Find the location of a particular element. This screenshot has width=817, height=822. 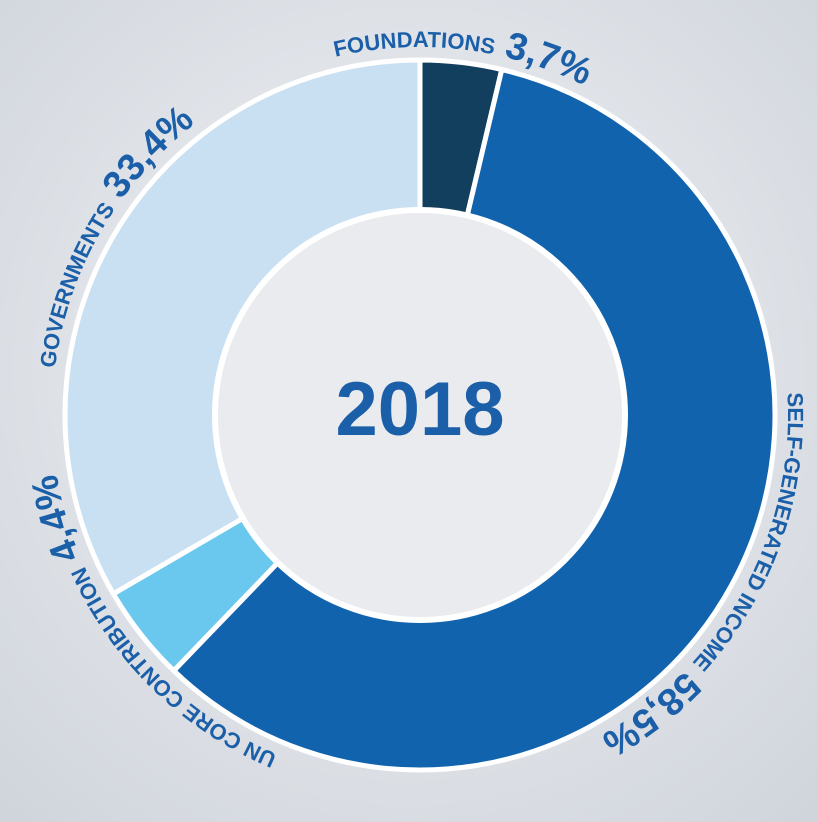

center-title: 2018 is located at coordinates (419, 409).